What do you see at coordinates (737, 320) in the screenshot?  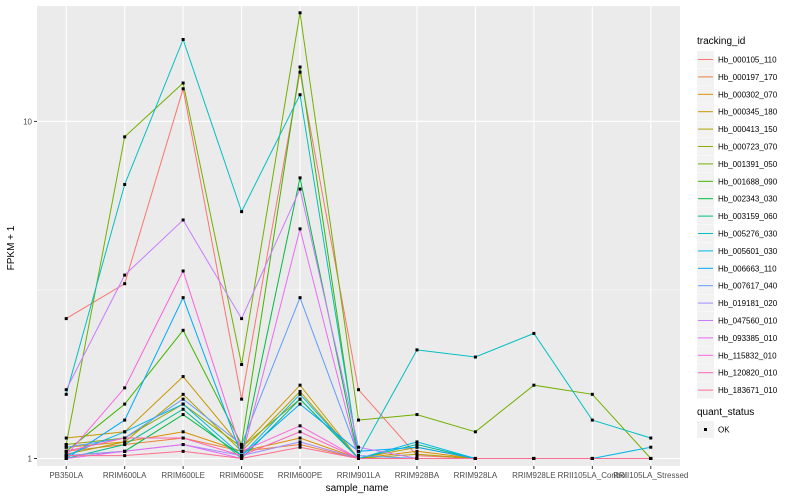 I see `legend-item: Hb_047560_010` at bounding box center [737, 320].